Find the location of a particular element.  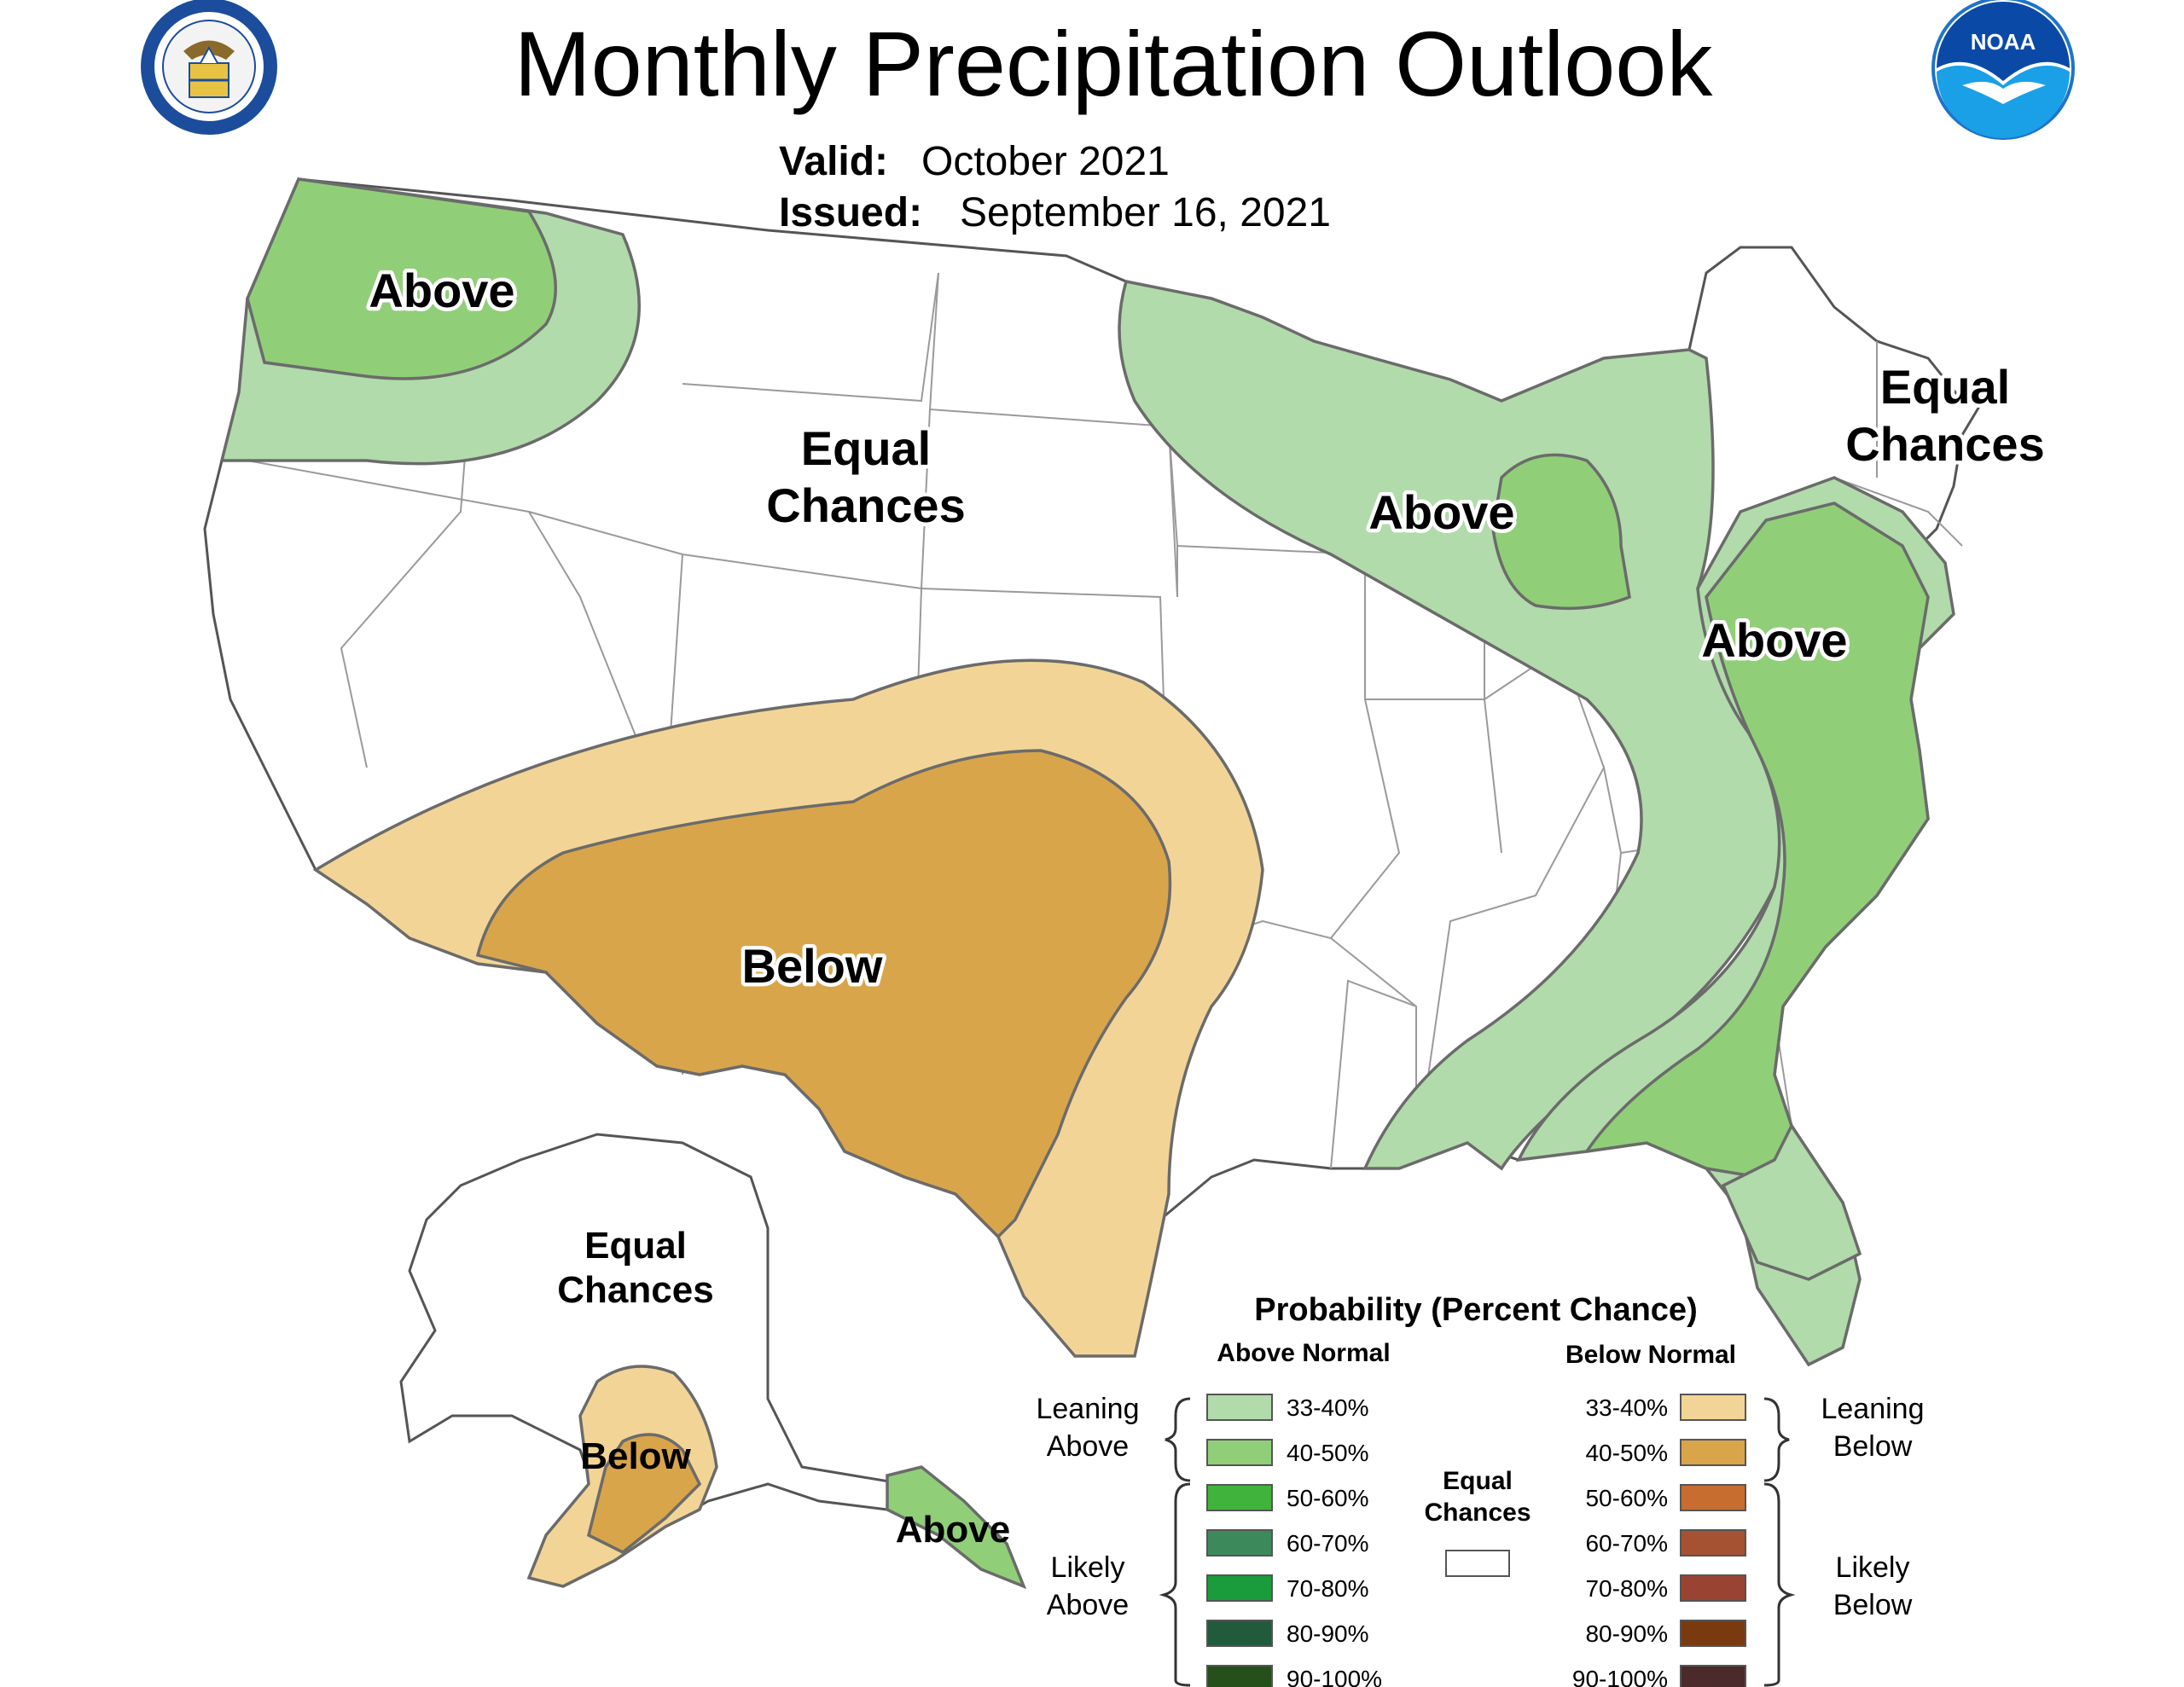

below-normal-swatch-label-3: 50-60% is located at coordinates (1627, 1498).